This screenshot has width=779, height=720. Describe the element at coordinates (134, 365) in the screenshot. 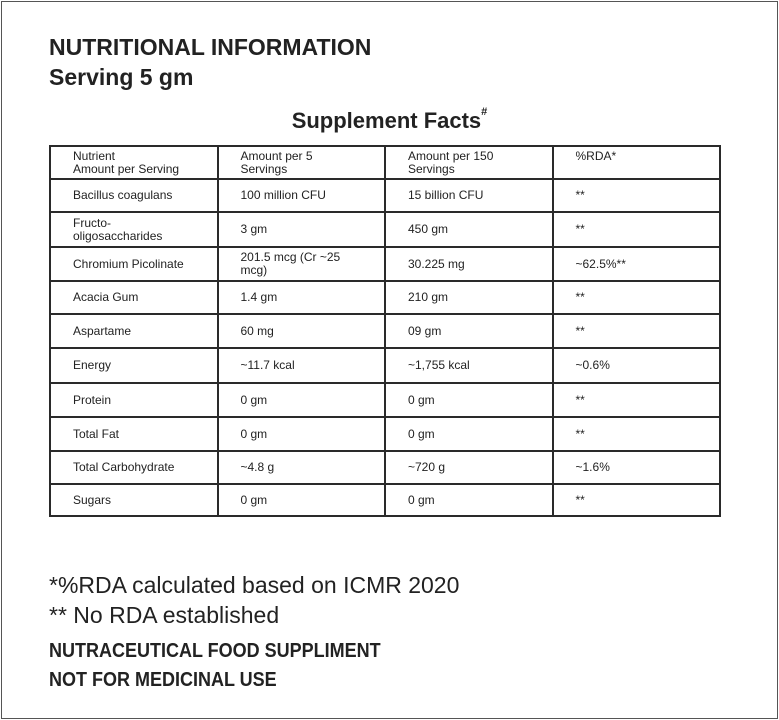

I see `cell-nutrient: Energy` at that location.